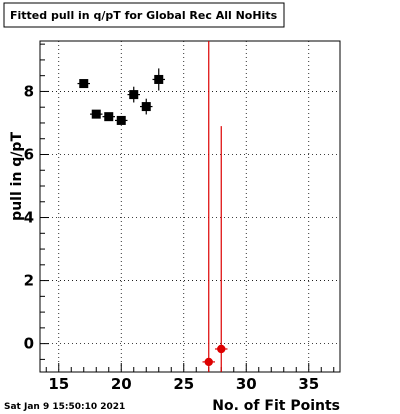  What do you see at coordinates (246, 384) in the screenshot?
I see `x-tick-label-3: 30` at bounding box center [246, 384].